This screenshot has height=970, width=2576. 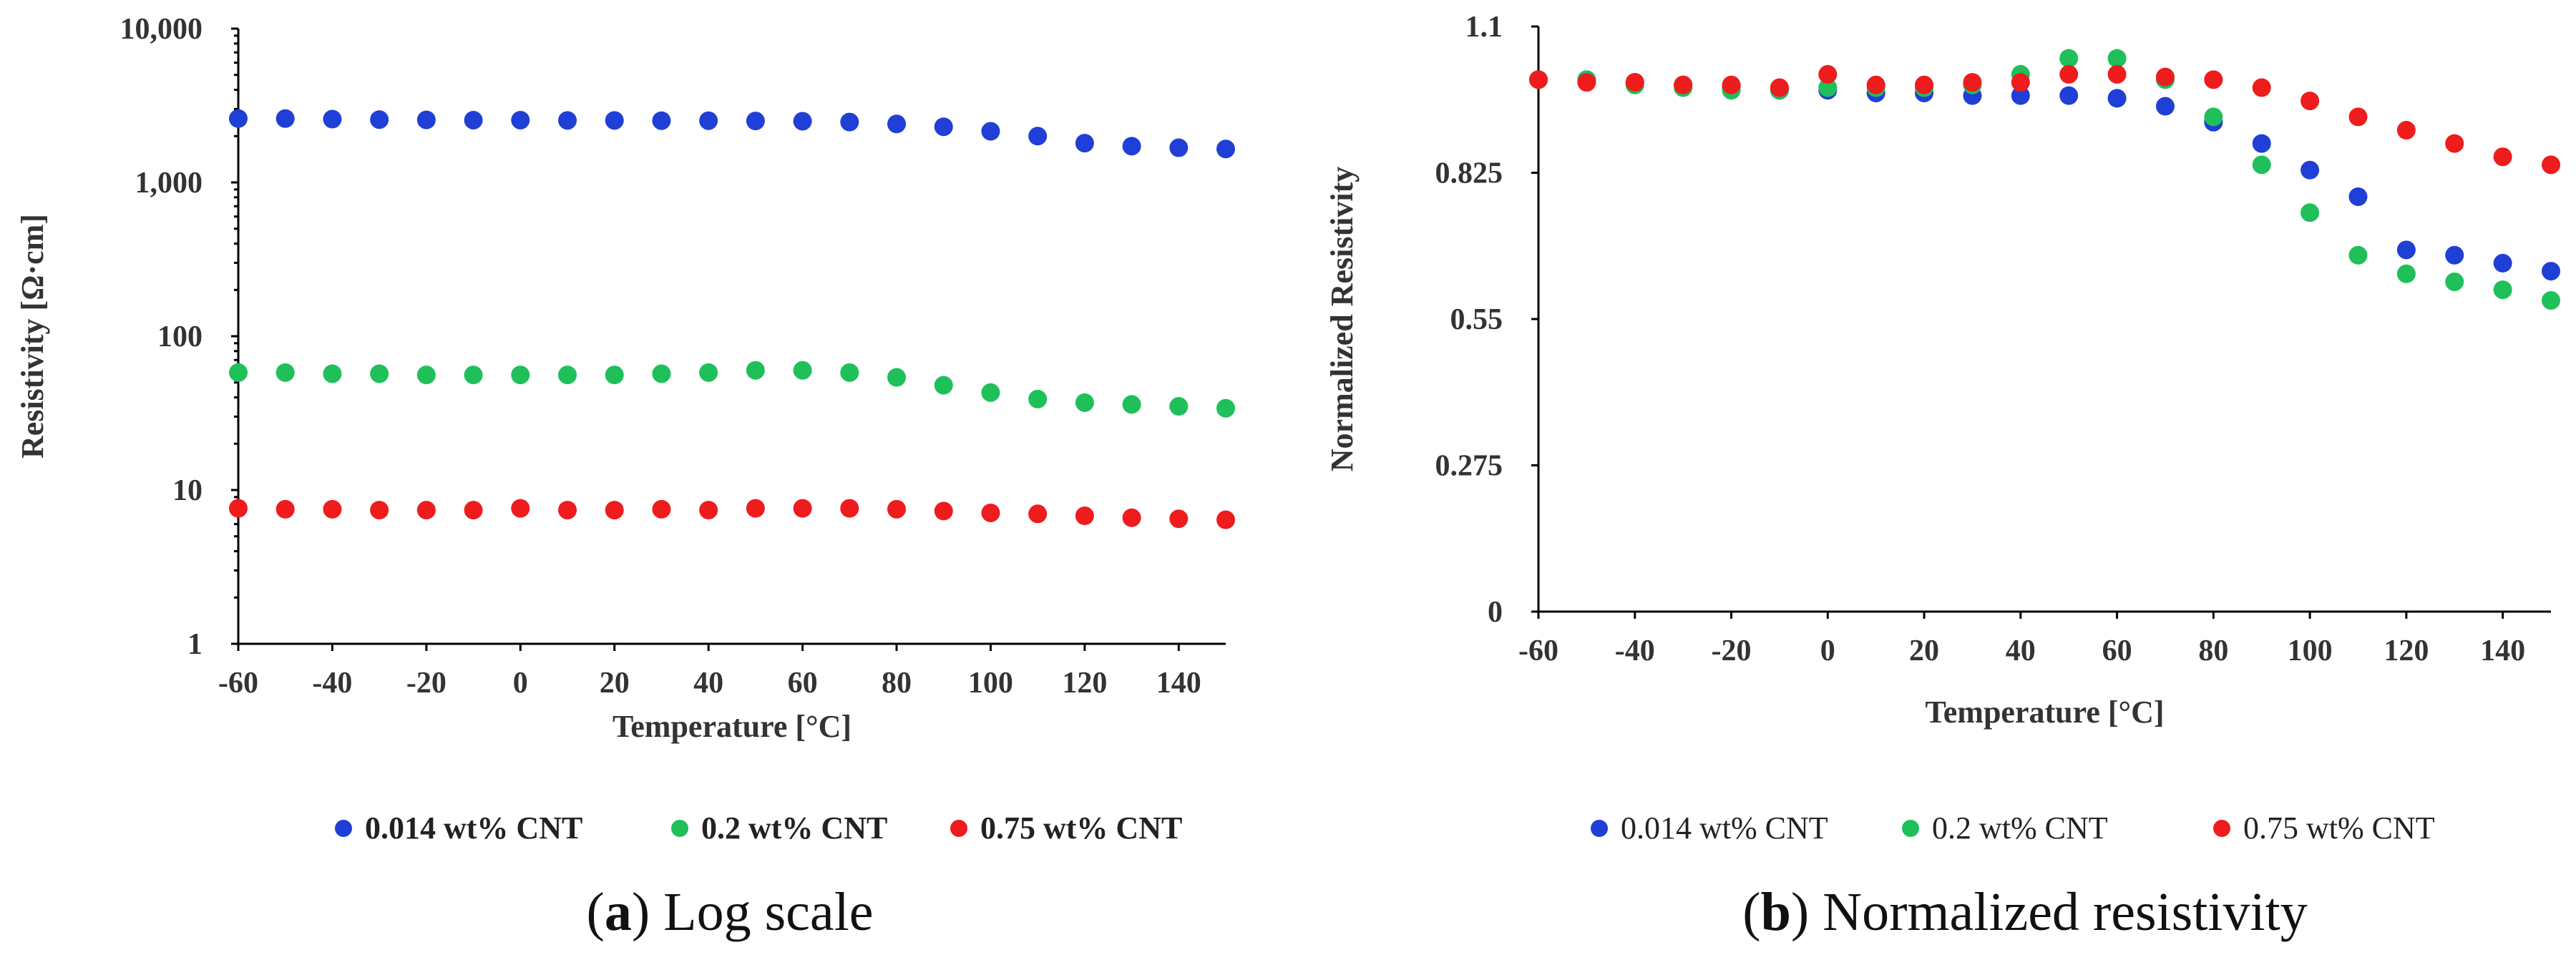 I want to click on legend-entry: 0.014 wt% CNT, so click(x=1709, y=828).